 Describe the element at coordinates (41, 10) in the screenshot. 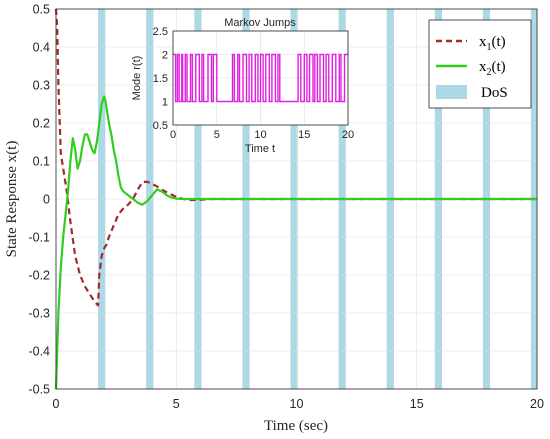

I see `main-y-tick-0.5: 0.5` at that location.